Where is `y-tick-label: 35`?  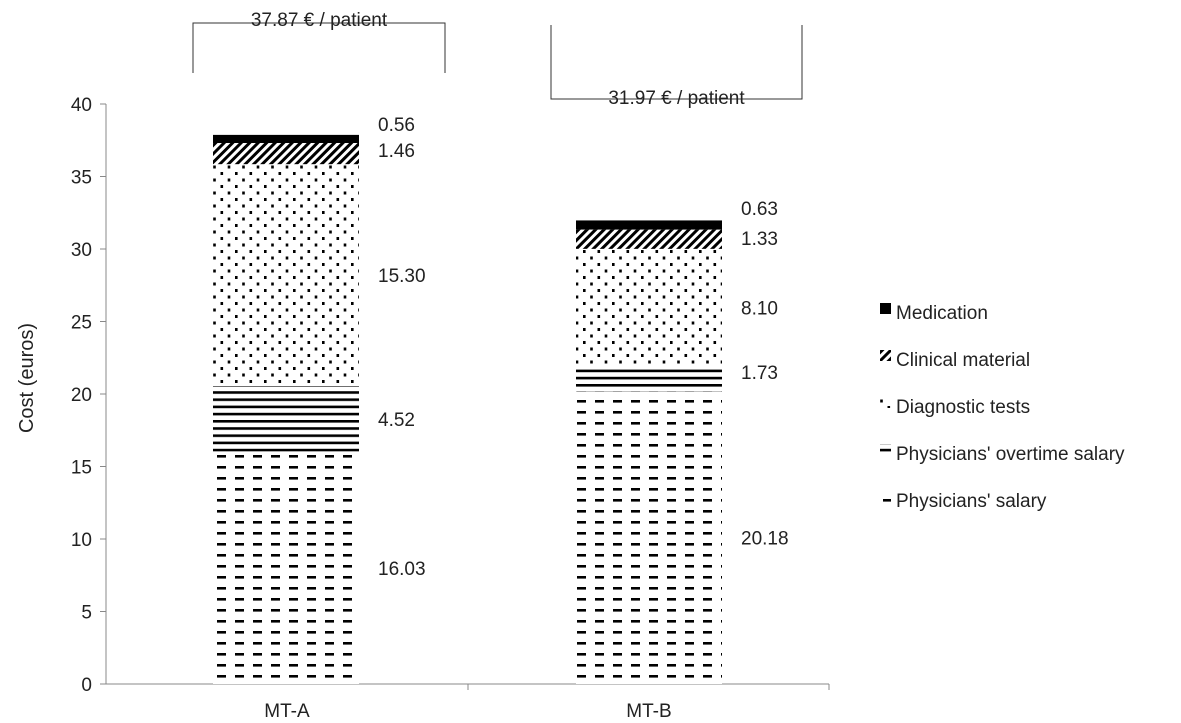
y-tick-label: 35 is located at coordinates (81, 178).